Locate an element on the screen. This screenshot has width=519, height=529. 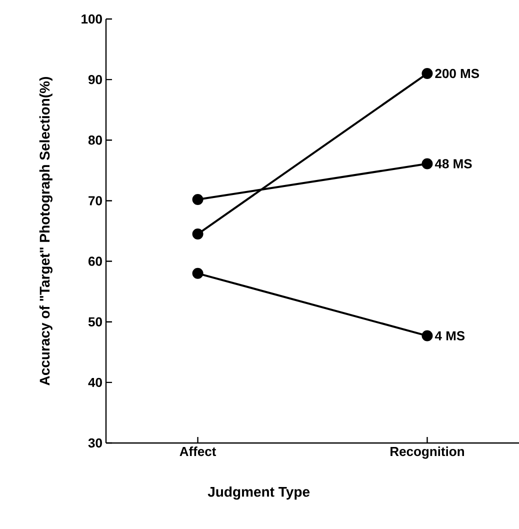
y-tick-label: 70 is located at coordinates (95, 201).